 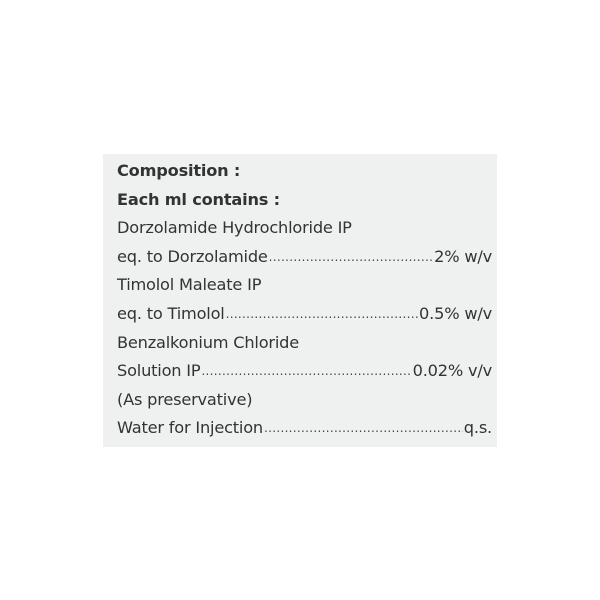 I want to click on ingredient-line: eq. to Dorzolamide 2% w/v, so click(x=304, y=257).